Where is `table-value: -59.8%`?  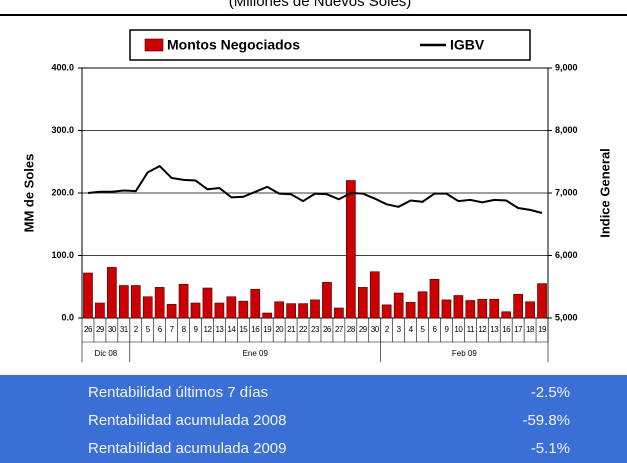 table-value: -59.8% is located at coordinates (546, 420).